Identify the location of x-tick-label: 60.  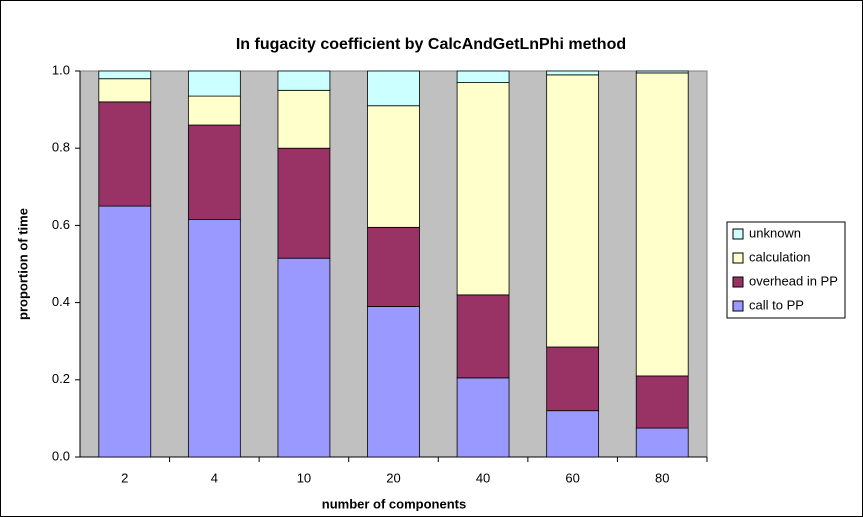
(572, 477).